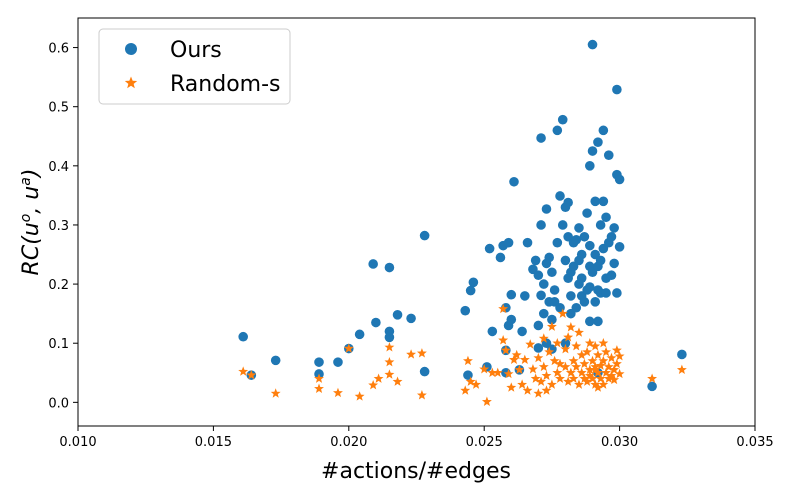  Describe the element at coordinates (225, 84) in the screenshot. I see `legend-label-random-s: Random-s` at that location.